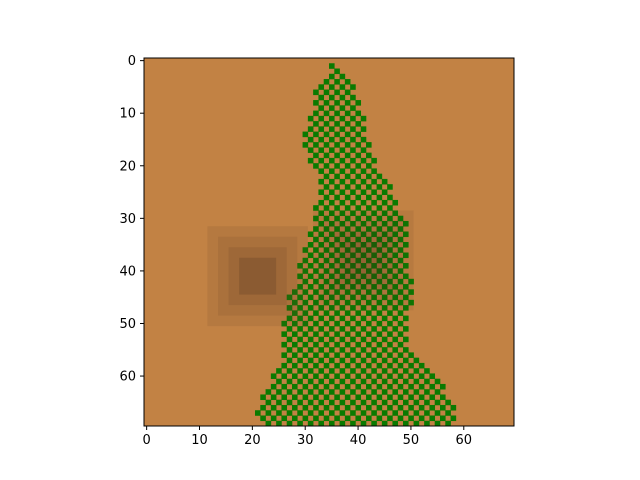 This screenshot has height=480, width=640. What do you see at coordinates (307, 437) in the screenshot?
I see `x-axis: 0 10 20 30 40 50 60` at bounding box center [307, 437].